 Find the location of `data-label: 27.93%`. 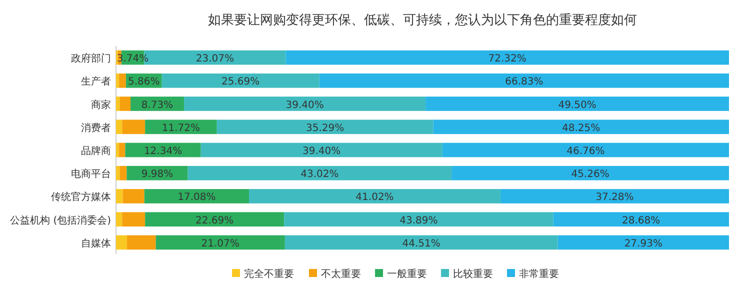

data-label: 27.93% is located at coordinates (643, 244).